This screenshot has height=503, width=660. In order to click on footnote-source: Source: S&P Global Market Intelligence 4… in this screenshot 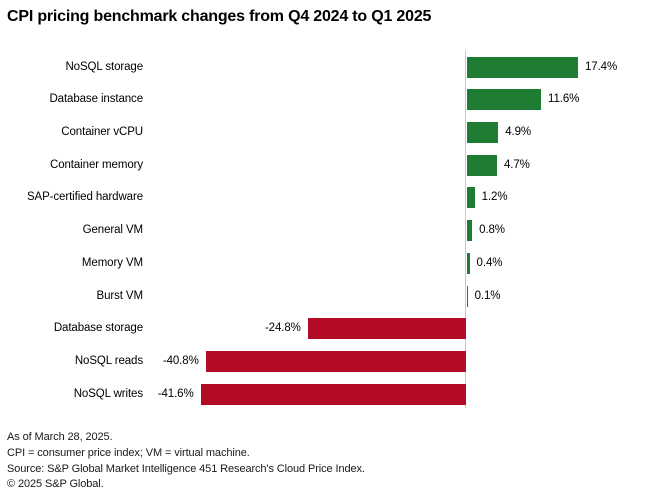, I will do `click(186, 468)`.